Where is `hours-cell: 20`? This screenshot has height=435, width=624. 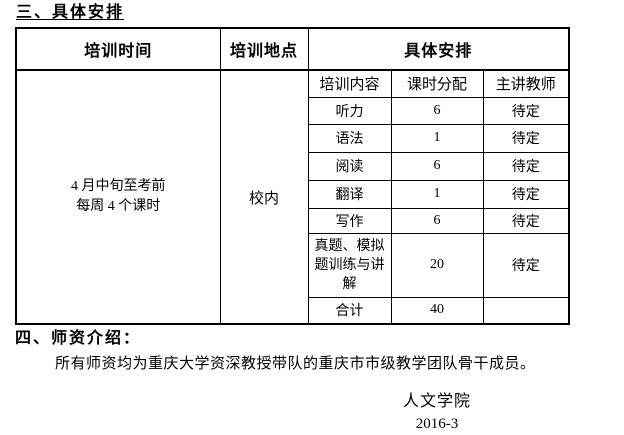
hours-cell: 20 is located at coordinates (437, 265).